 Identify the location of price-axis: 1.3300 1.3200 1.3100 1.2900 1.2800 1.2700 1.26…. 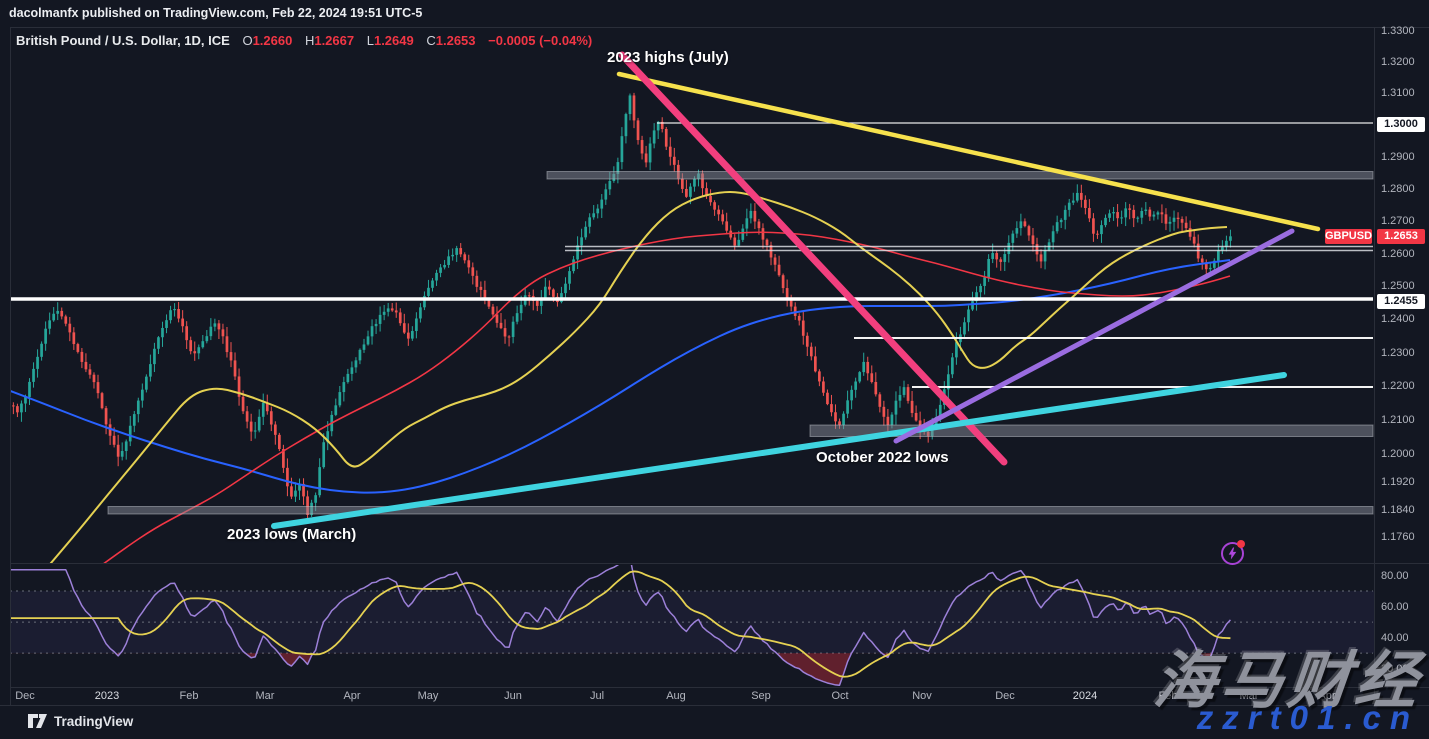
(1401, 352).